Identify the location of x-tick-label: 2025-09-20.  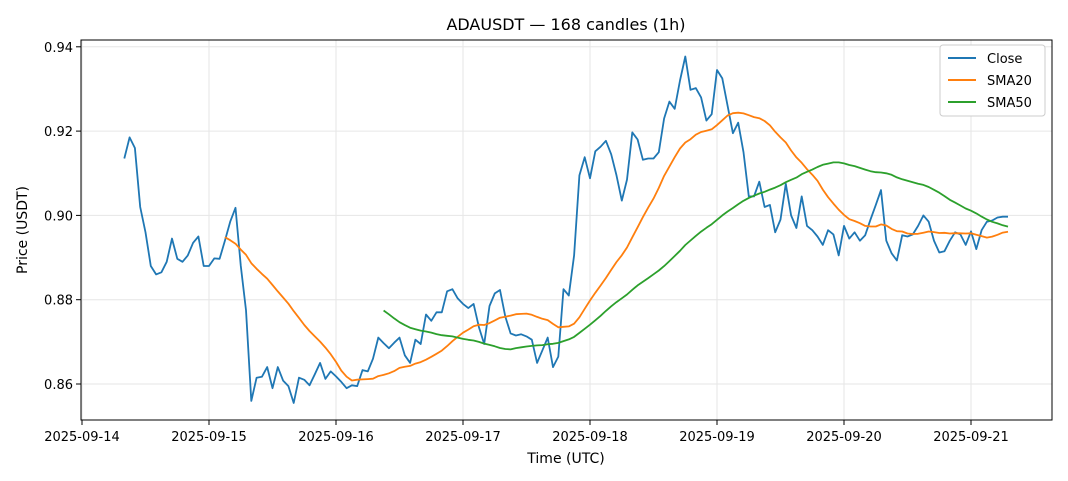
(844, 437).